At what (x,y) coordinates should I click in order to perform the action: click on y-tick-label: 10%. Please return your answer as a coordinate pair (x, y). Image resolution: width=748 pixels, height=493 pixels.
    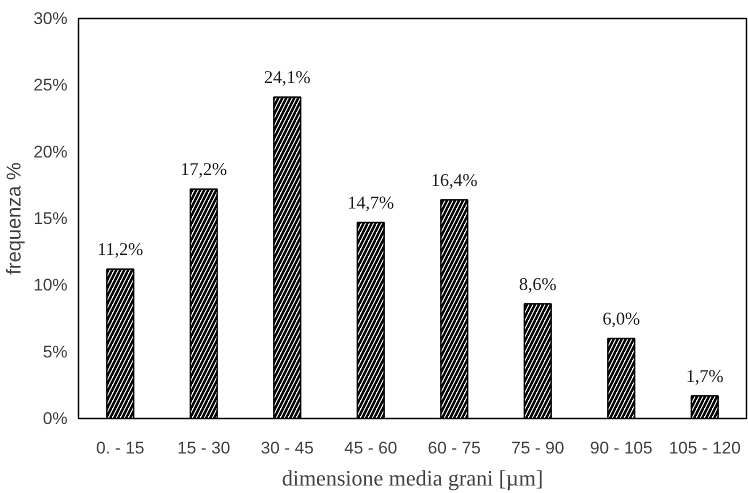
    Looking at the image, I should click on (50, 285).